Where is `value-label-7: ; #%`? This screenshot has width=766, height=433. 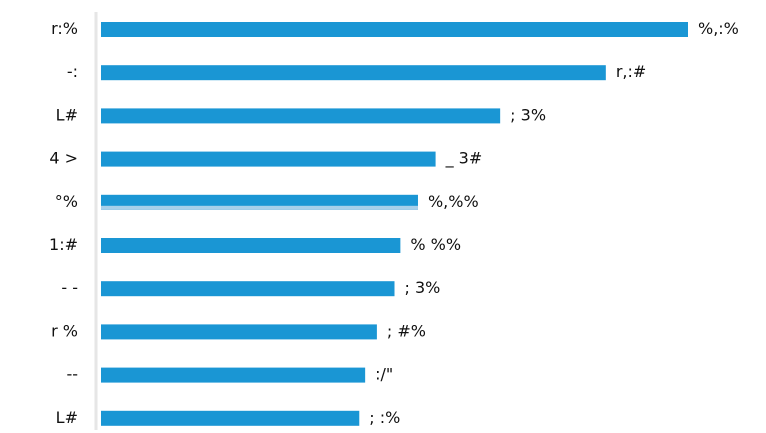 value-label-7: ; #% is located at coordinates (406, 330).